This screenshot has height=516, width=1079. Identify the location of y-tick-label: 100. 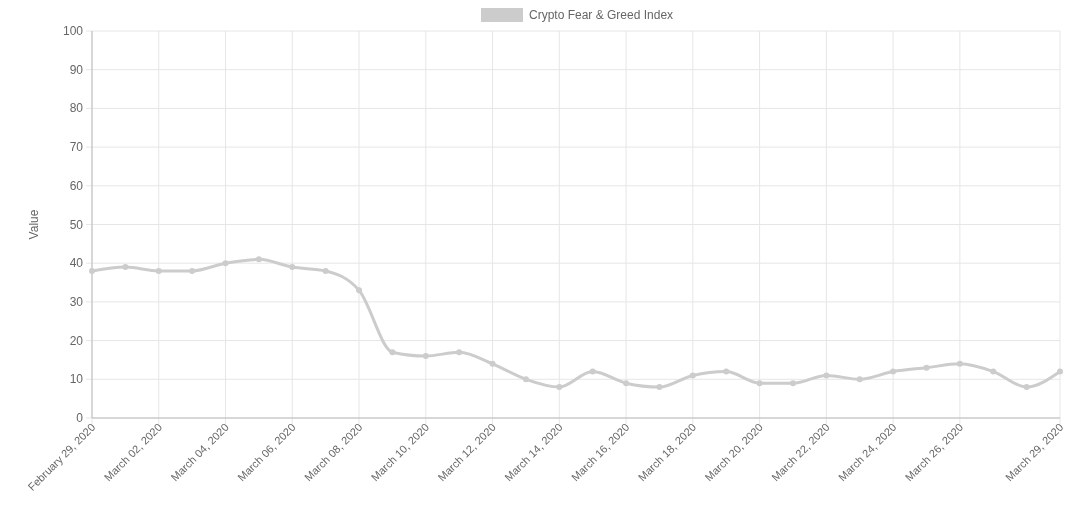
(73, 31).